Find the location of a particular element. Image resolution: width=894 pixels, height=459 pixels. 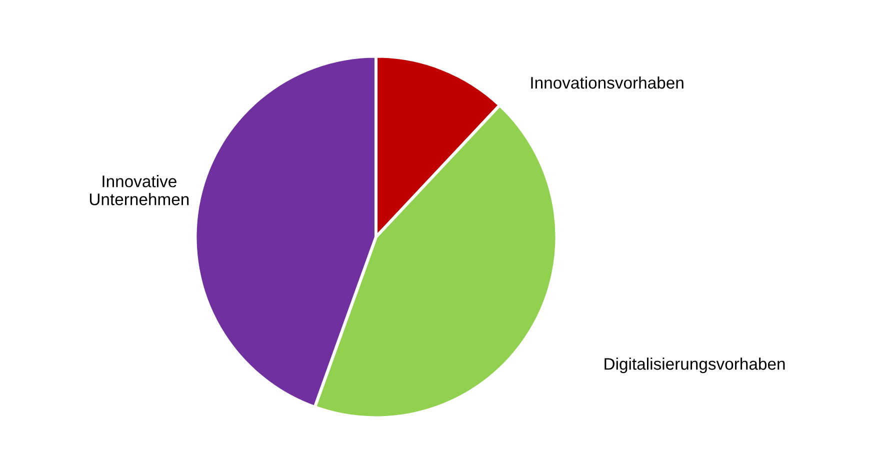

slice-label: Digitalisierungsvorhaben is located at coordinates (694, 366).